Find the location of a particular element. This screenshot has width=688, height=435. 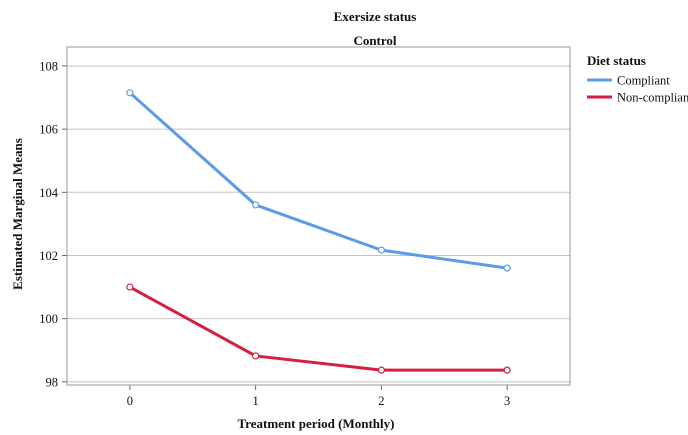

series-line-non-compliant is located at coordinates (318, 328).